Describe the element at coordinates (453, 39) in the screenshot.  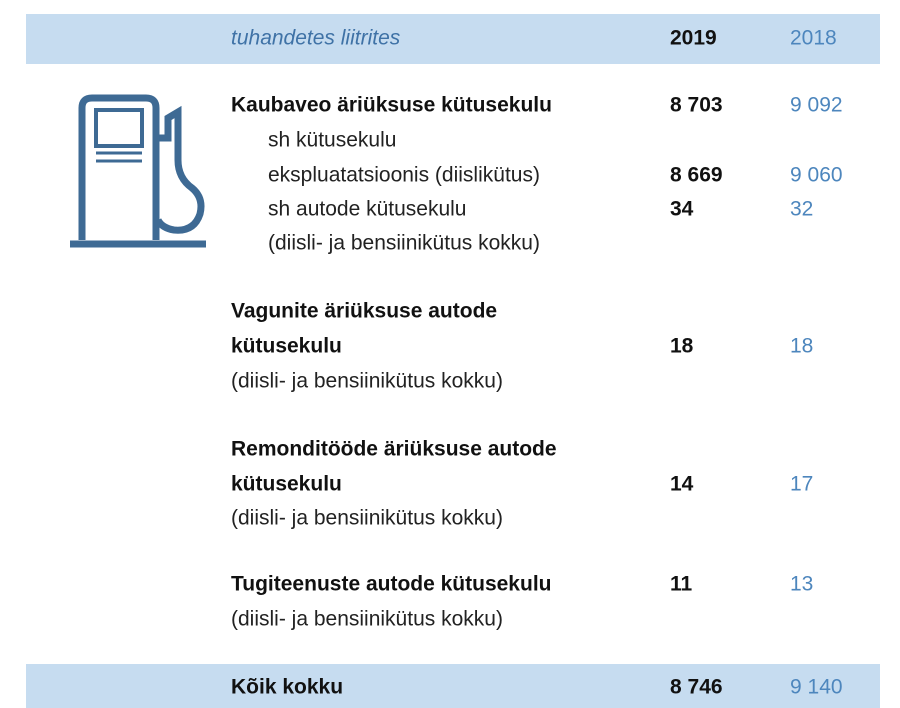
I see `header-band` at that location.